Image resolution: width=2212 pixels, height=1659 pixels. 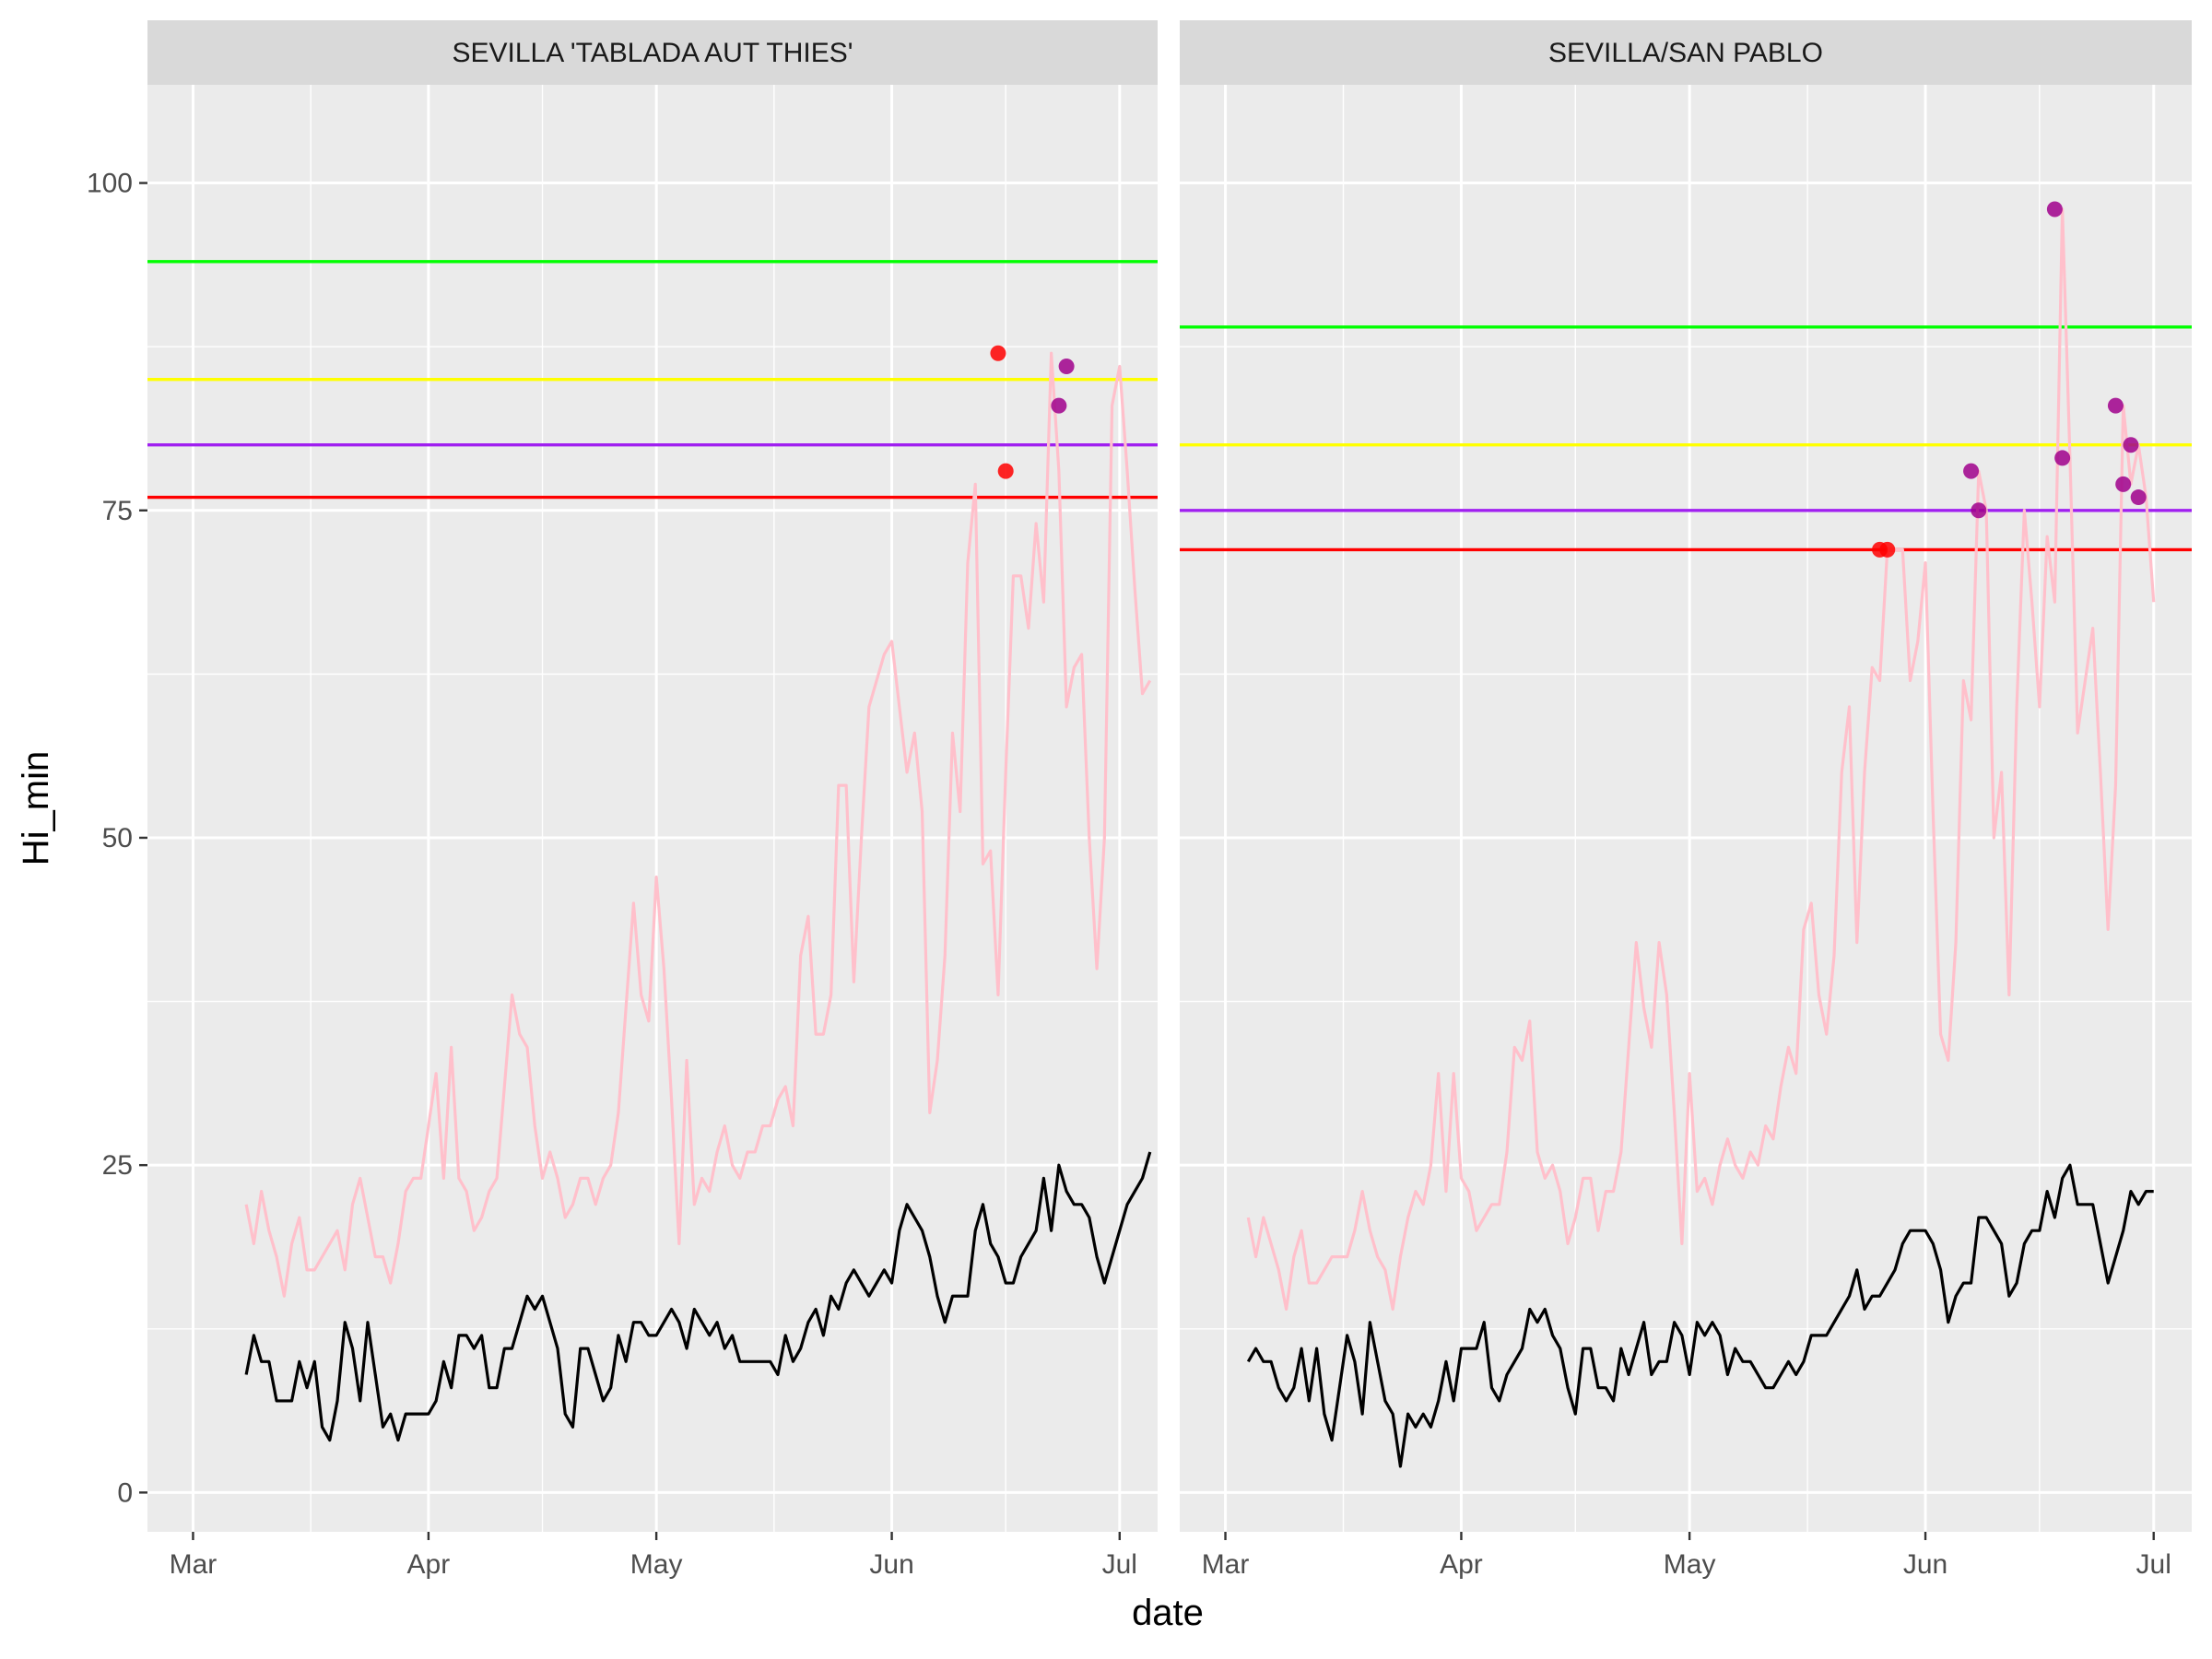 I want to click on y-tick-label: 0, so click(x=125, y=1492).